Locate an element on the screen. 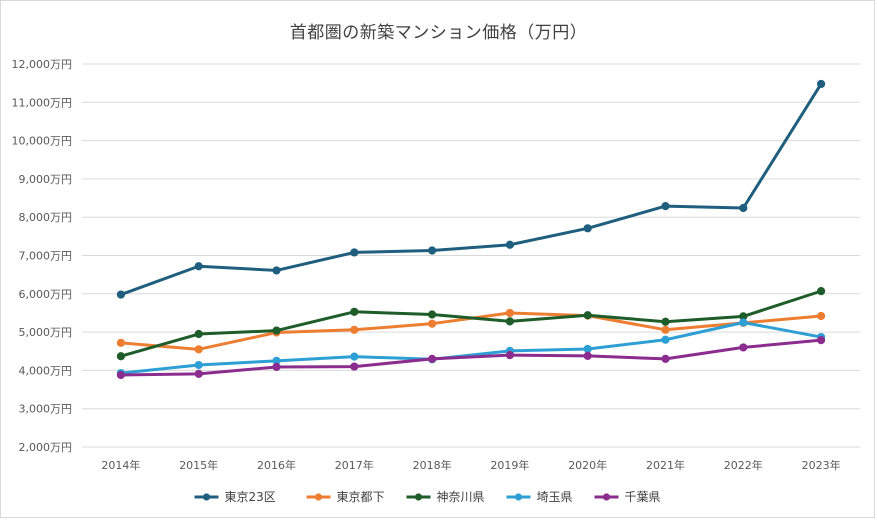  y-tick-label: 10,000万円 is located at coordinates (42, 141).